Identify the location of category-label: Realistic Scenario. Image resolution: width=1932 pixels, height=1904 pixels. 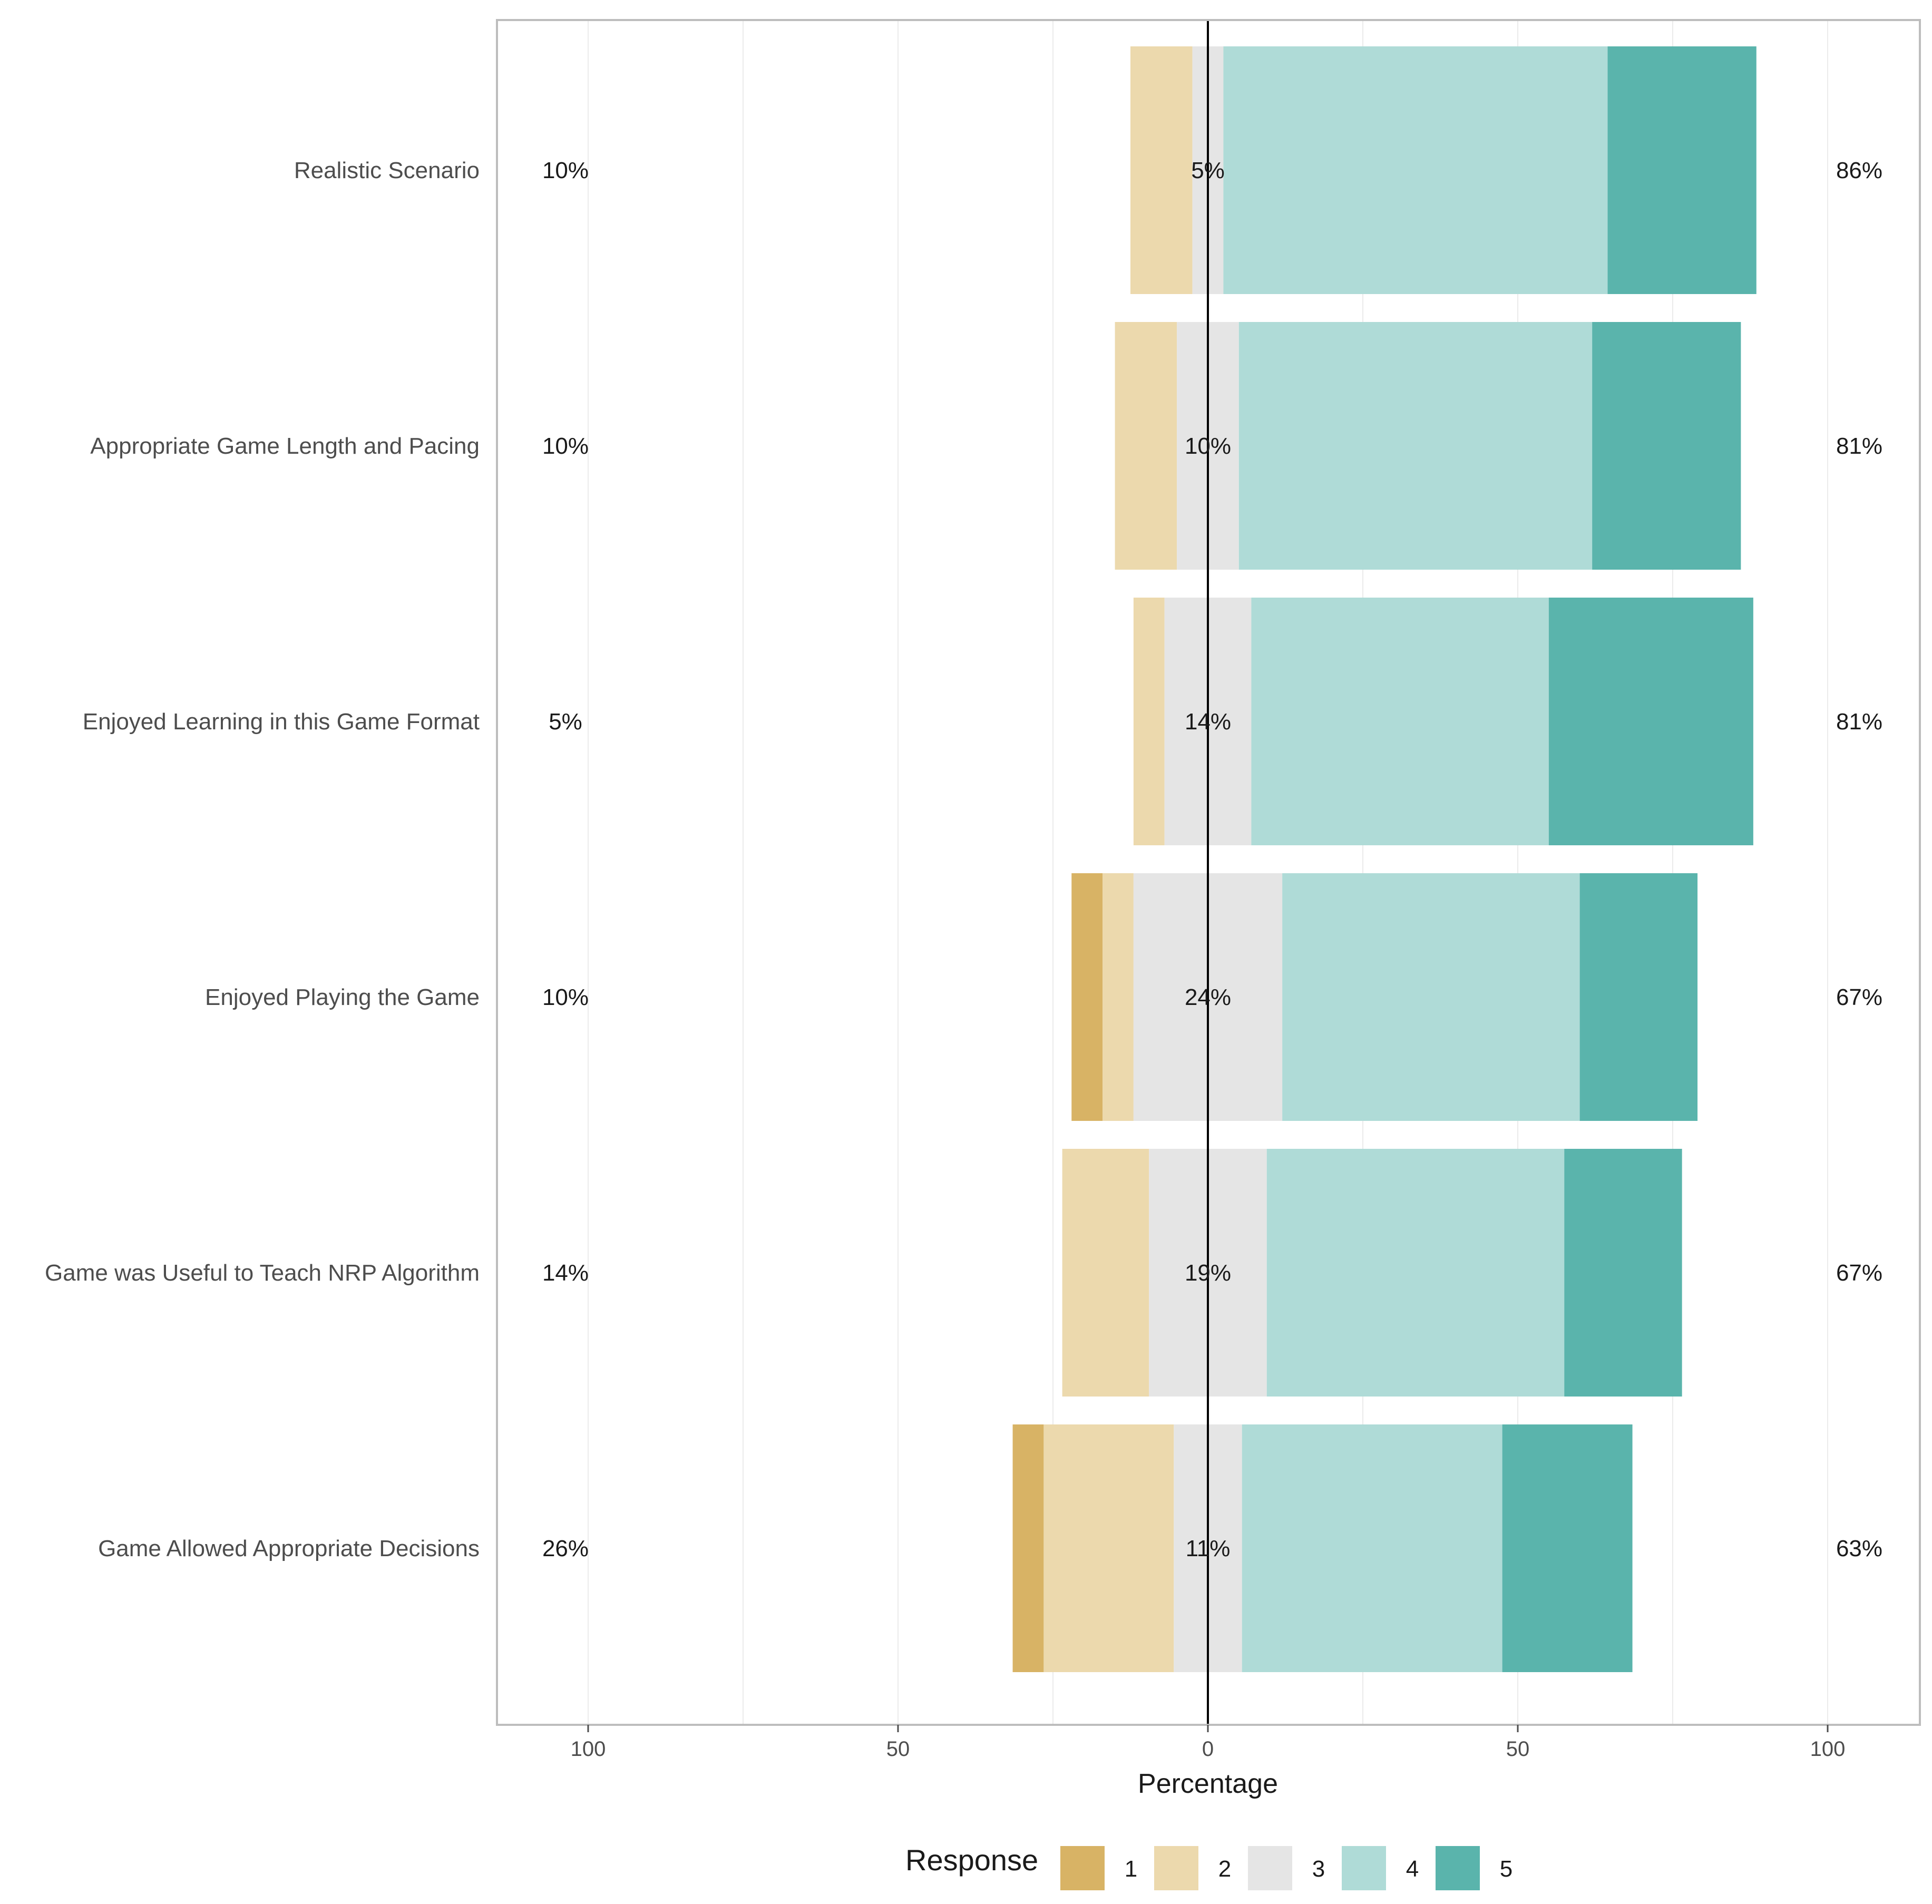
(387, 170).